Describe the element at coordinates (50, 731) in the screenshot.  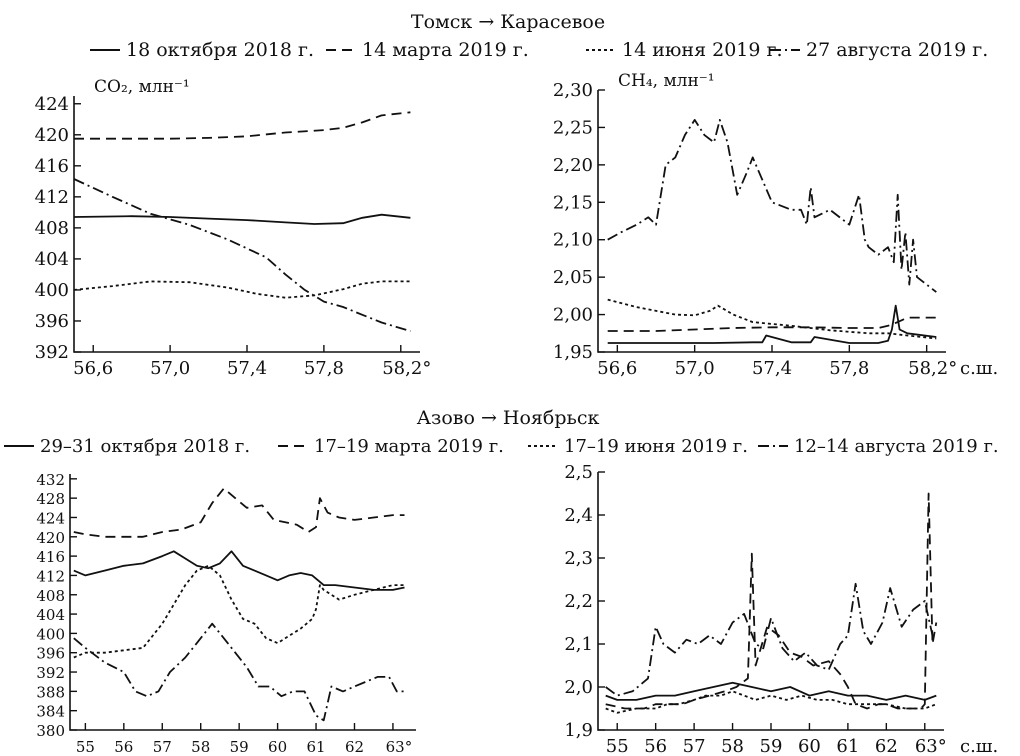
I see `y-tick-label: 380` at that location.